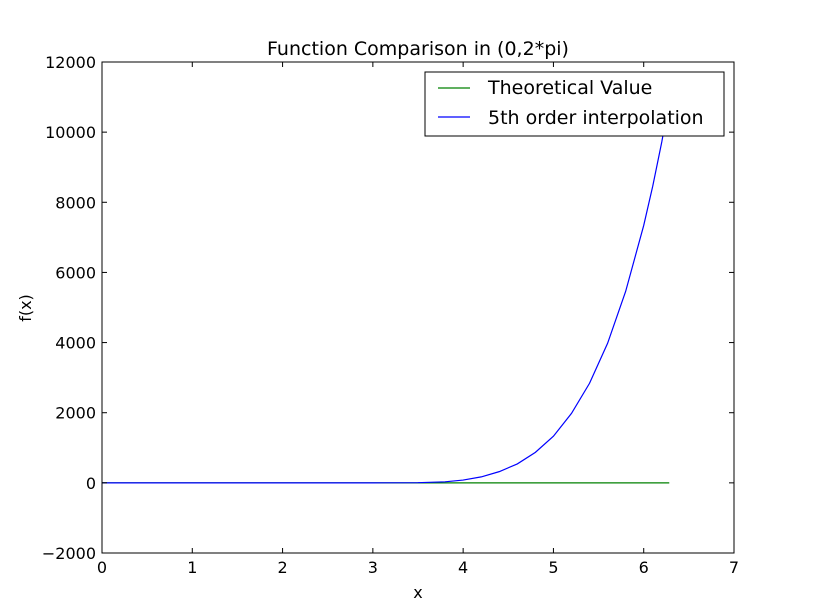 The height and width of the screenshot is (615, 815). What do you see at coordinates (734, 567) in the screenshot?
I see `x-tick-label: 7` at bounding box center [734, 567].